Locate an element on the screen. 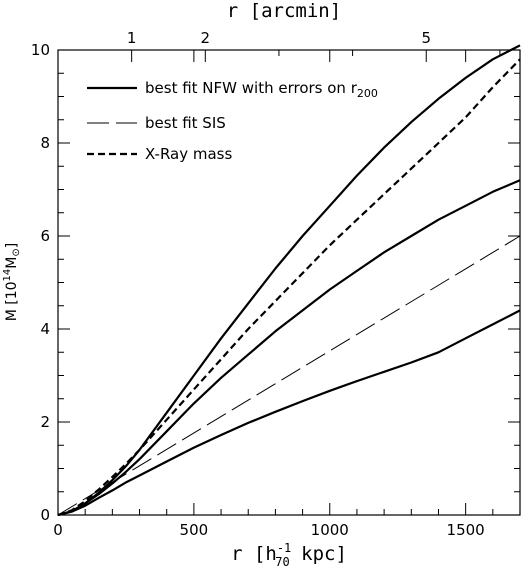 The height and width of the screenshot is (569, 523). x2-tick-label: 5 is located at coordinates (426, 38).